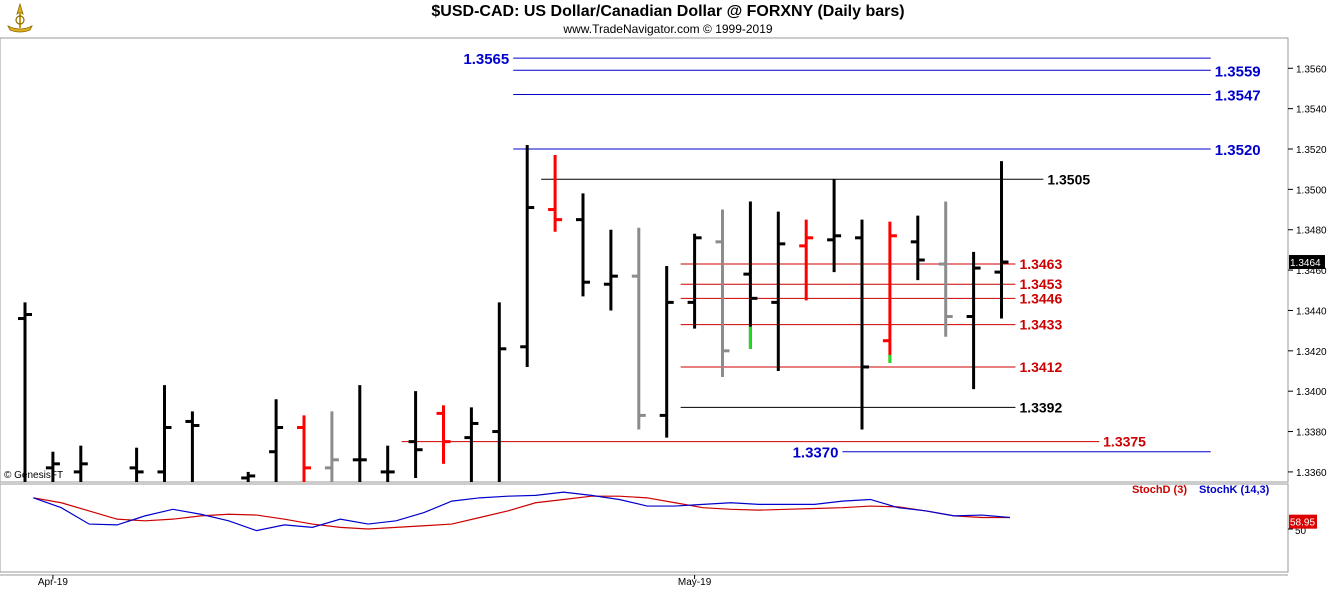 The image size is (1336, 591). I want to click on level-label-1.3433: 1.3433, so click(1040, 325).